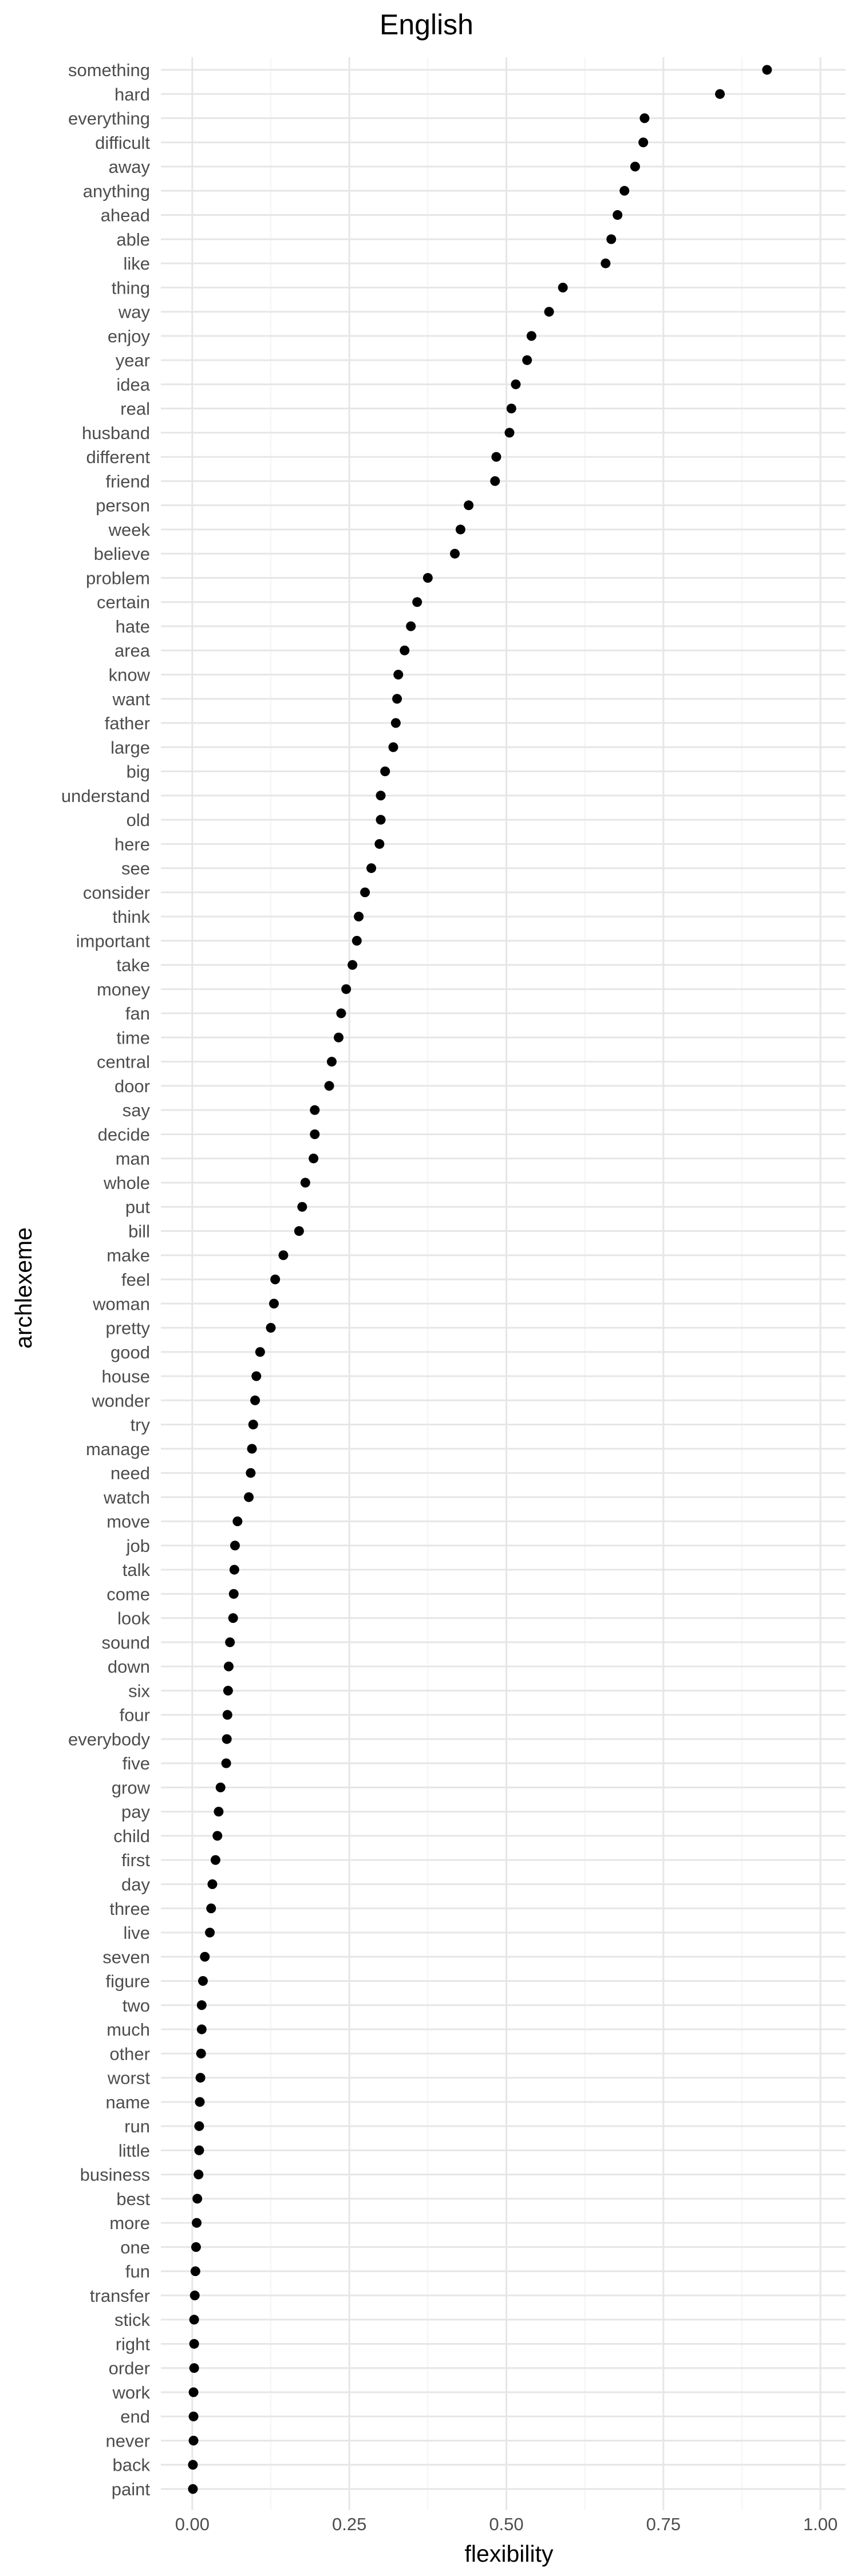  Describe the element at coordinates (135, 1885) in the screenshot. I see `y-tick-label: day` at that location.